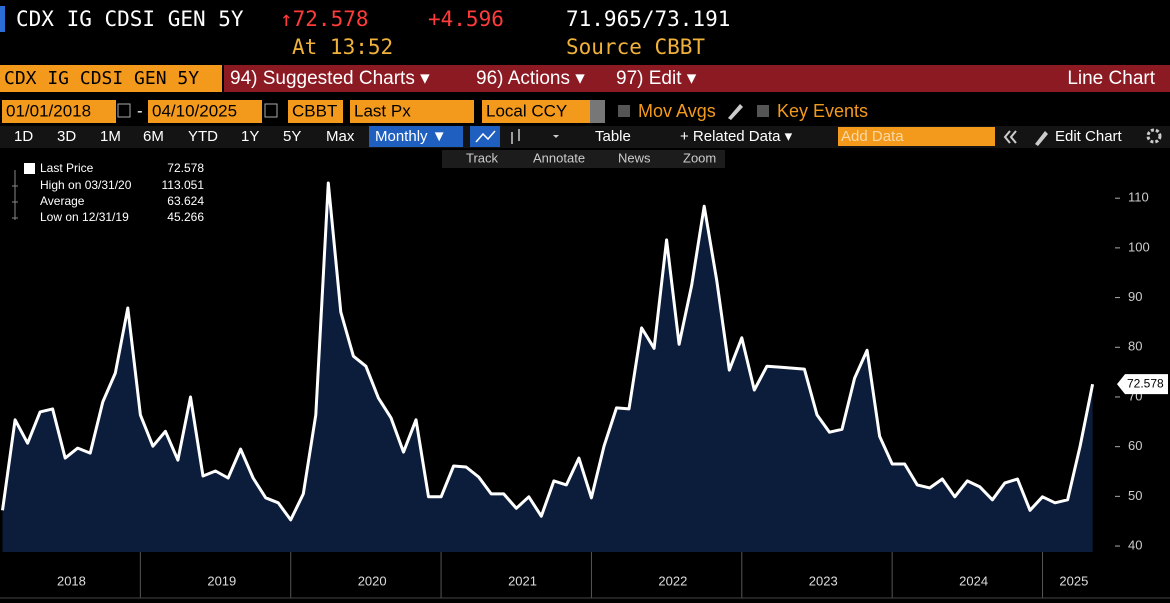 The height and width of the screenshot is (603, 1170). What do you see at coordinates (677, 111) in the screenshot?
I see `option: Mov Avgs` at bounding box center [677, 111].